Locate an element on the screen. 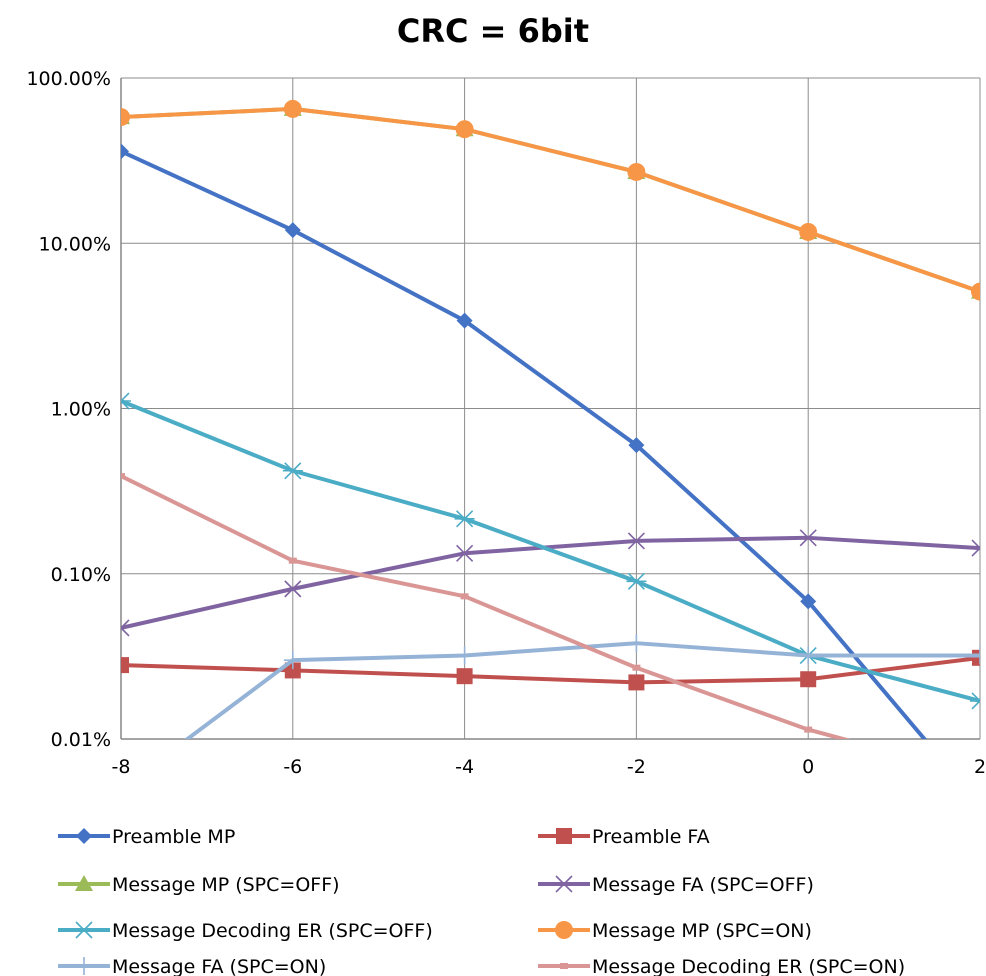 This screenshot has width=986, height=976. y-tick-label: 1.00% is located at coordinates (81, 410).